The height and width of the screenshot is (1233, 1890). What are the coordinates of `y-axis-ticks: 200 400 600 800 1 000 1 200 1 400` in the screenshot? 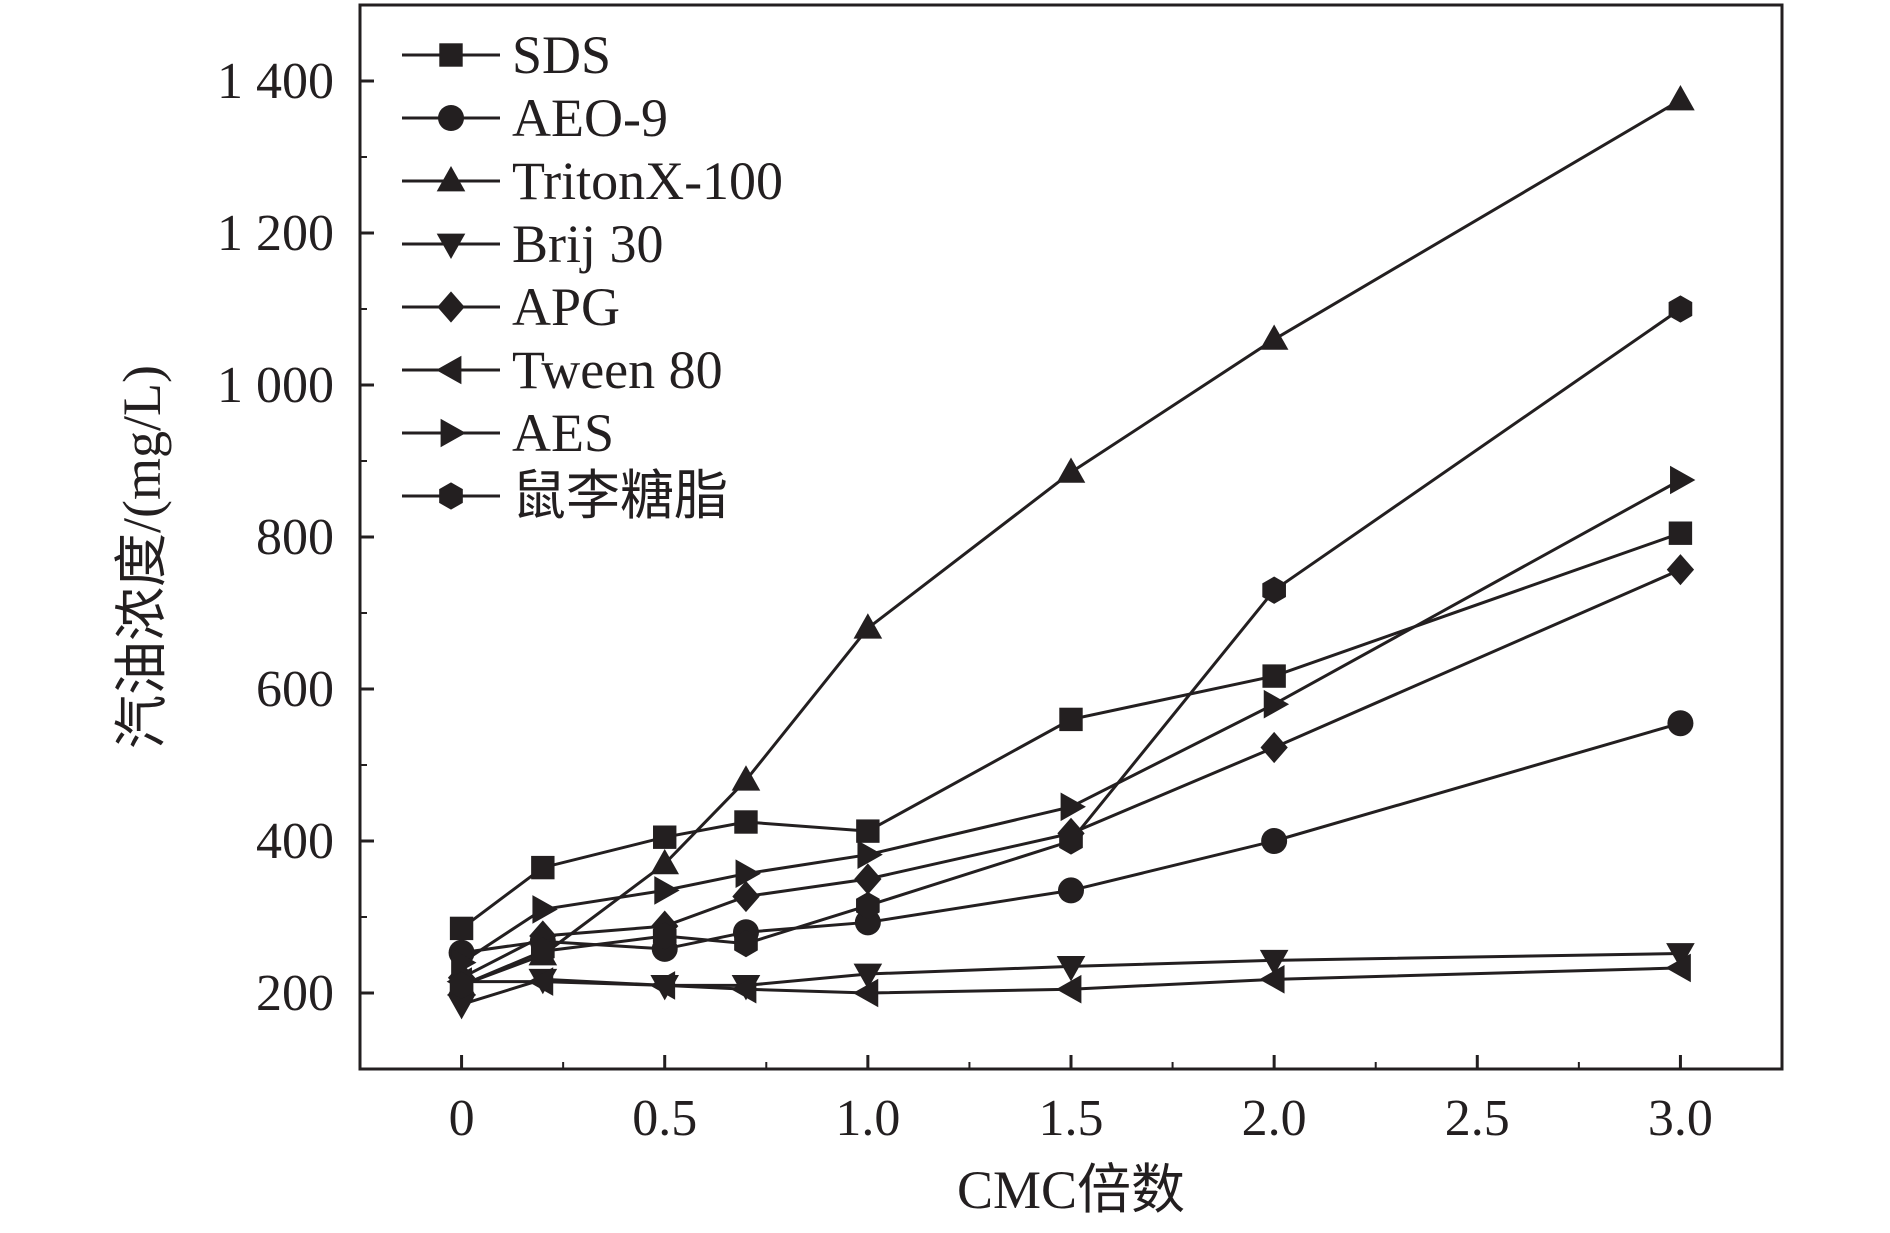 It's located at (295, 537).